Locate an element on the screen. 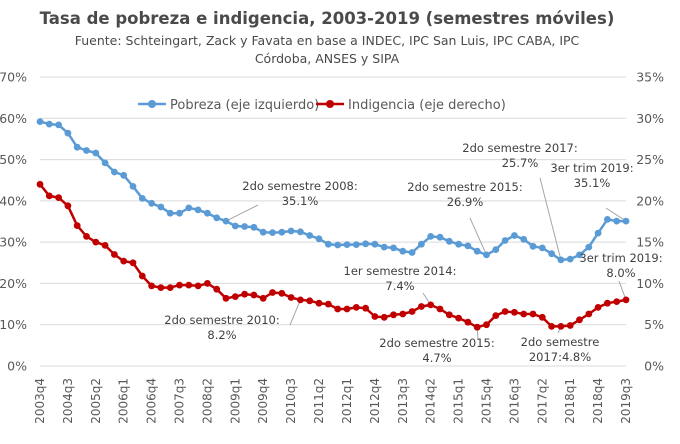 This screenshot has height=444, width=680. legend-item-pobreza: Pobreza (eje izquierdo) is located at coordinates (228, 105).